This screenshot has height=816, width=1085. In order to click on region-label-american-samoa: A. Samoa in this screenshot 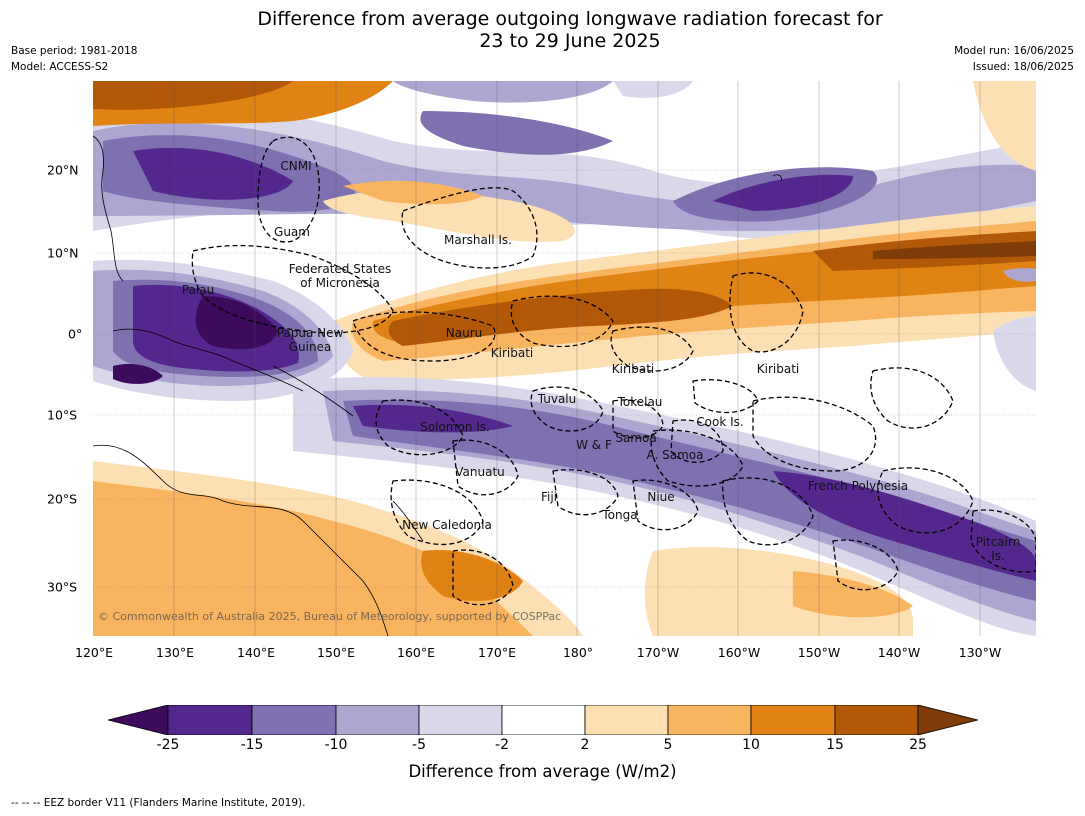, I will do `click(675, 455)`.